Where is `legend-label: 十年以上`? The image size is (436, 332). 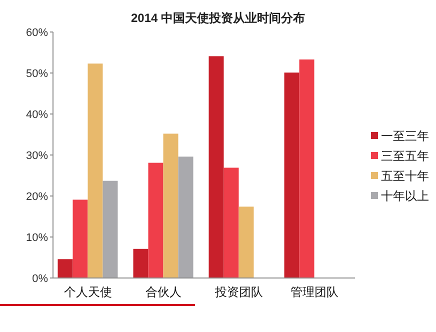 legend-label: 十年以上 is located at coordinates (405, 196).